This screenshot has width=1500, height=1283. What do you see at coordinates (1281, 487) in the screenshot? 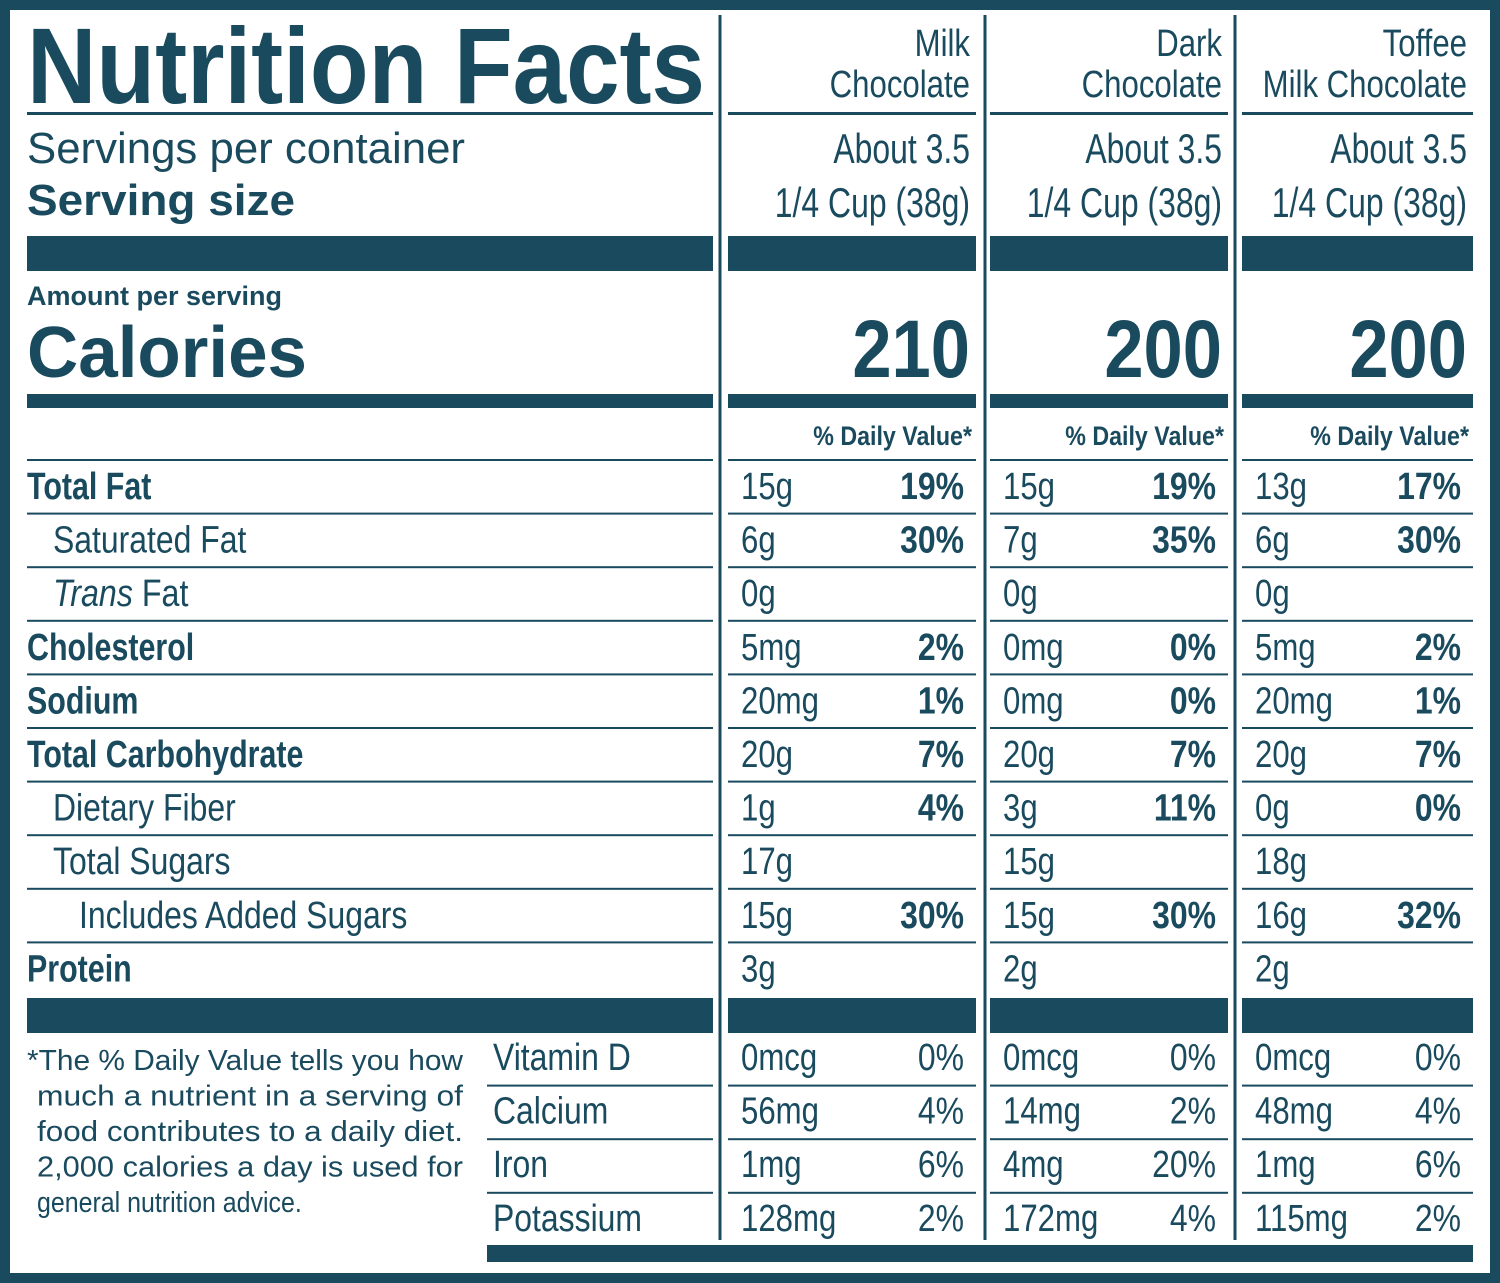
I see `amount: 13g` at bounding box center [1281, 487].